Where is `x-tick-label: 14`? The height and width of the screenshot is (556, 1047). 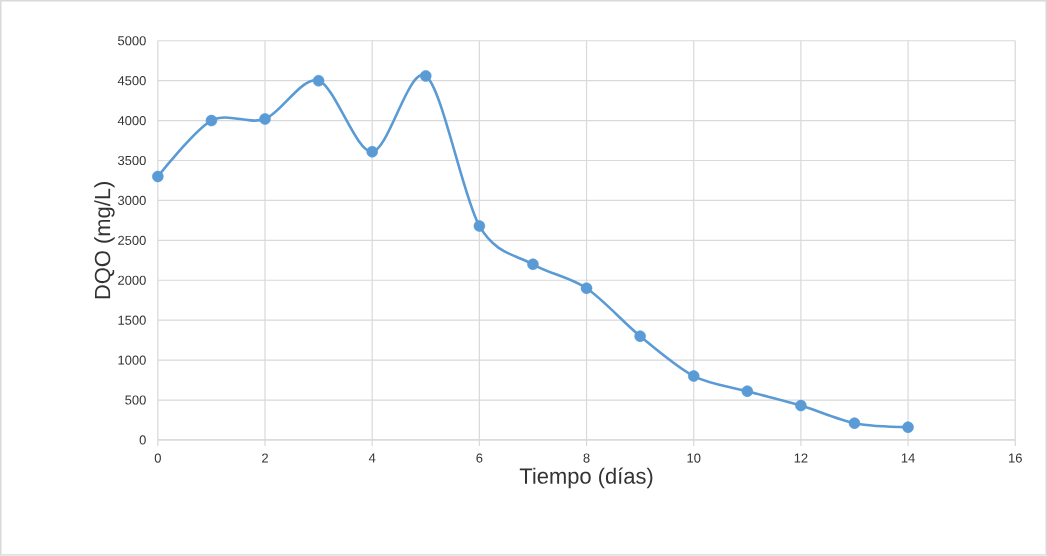
x-tick-label: 14 is located at coordinates (908, 458).